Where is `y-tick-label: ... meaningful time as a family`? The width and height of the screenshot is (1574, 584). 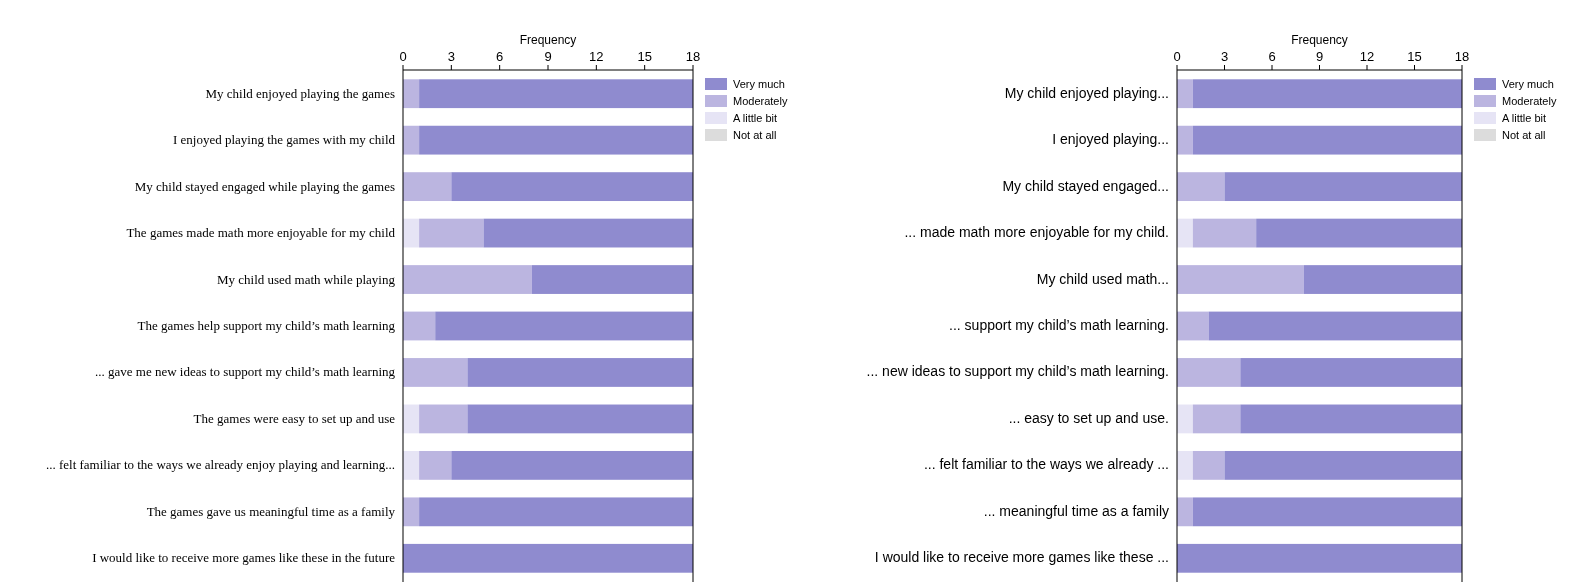 y-tick-label: ... meaningful time as a family is located at coordinates (1076, 510).